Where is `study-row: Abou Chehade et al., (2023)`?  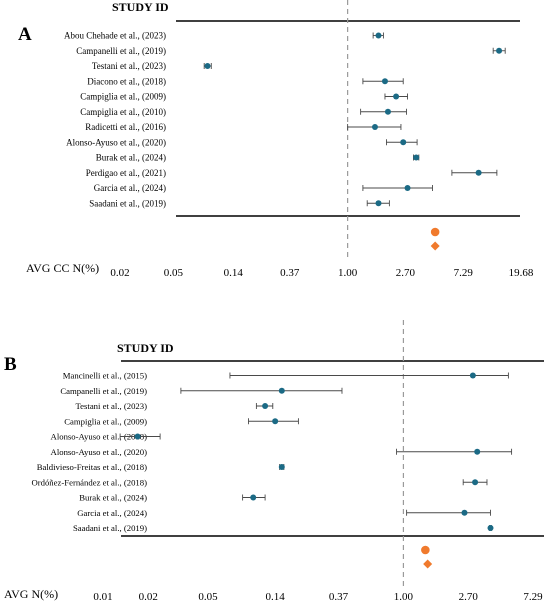
study-row: Abou Chehade et al., (2023) is located at coordinates (224, 36).